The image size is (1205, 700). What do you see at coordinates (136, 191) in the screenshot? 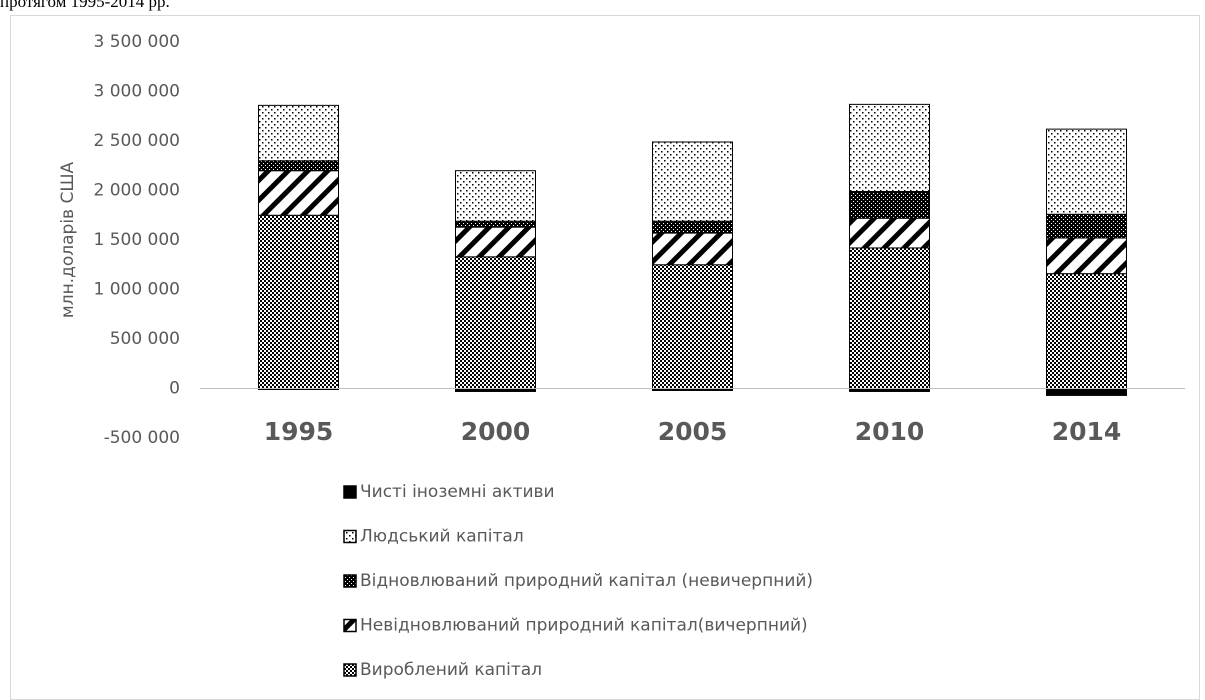
I see `y-tick-label: 2 000 000` at bounding box center [136, 191].